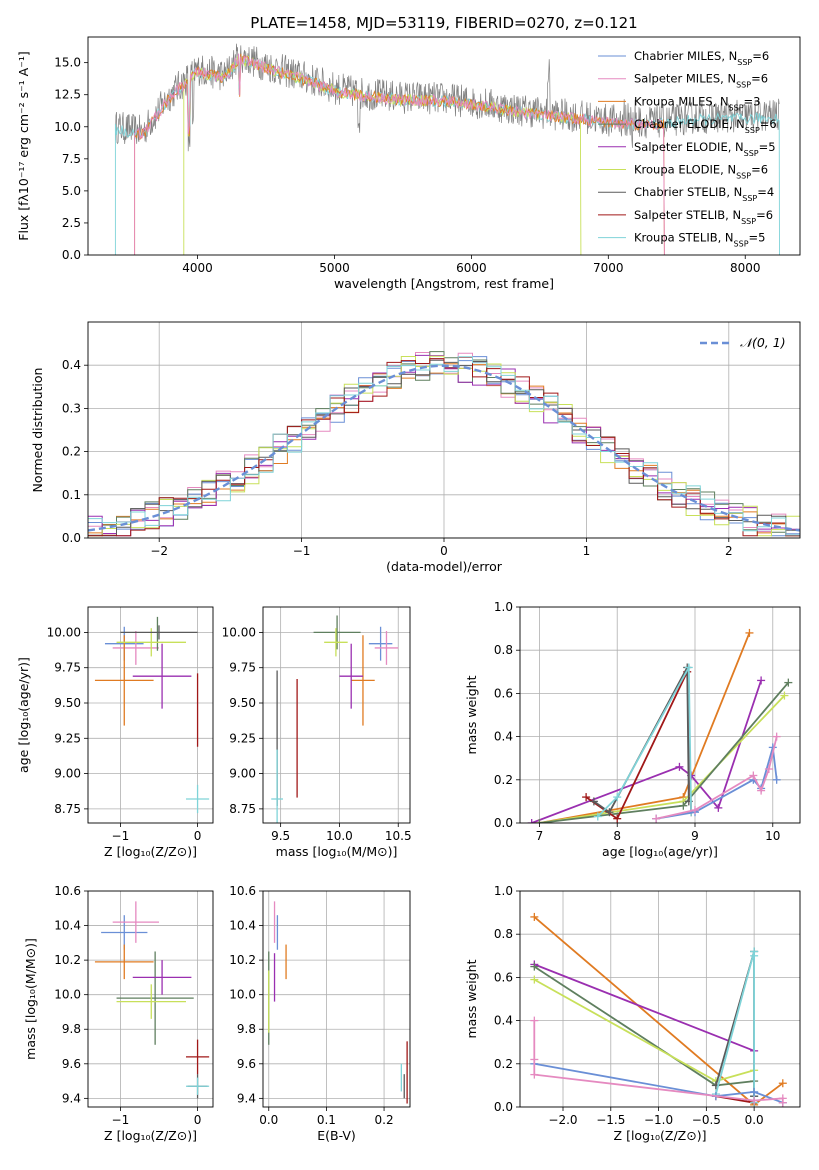 Image resolution: width=819 pixels, height=1170 pixels. I want to click on x-tick-label: −2.0, so click(562, 1120).